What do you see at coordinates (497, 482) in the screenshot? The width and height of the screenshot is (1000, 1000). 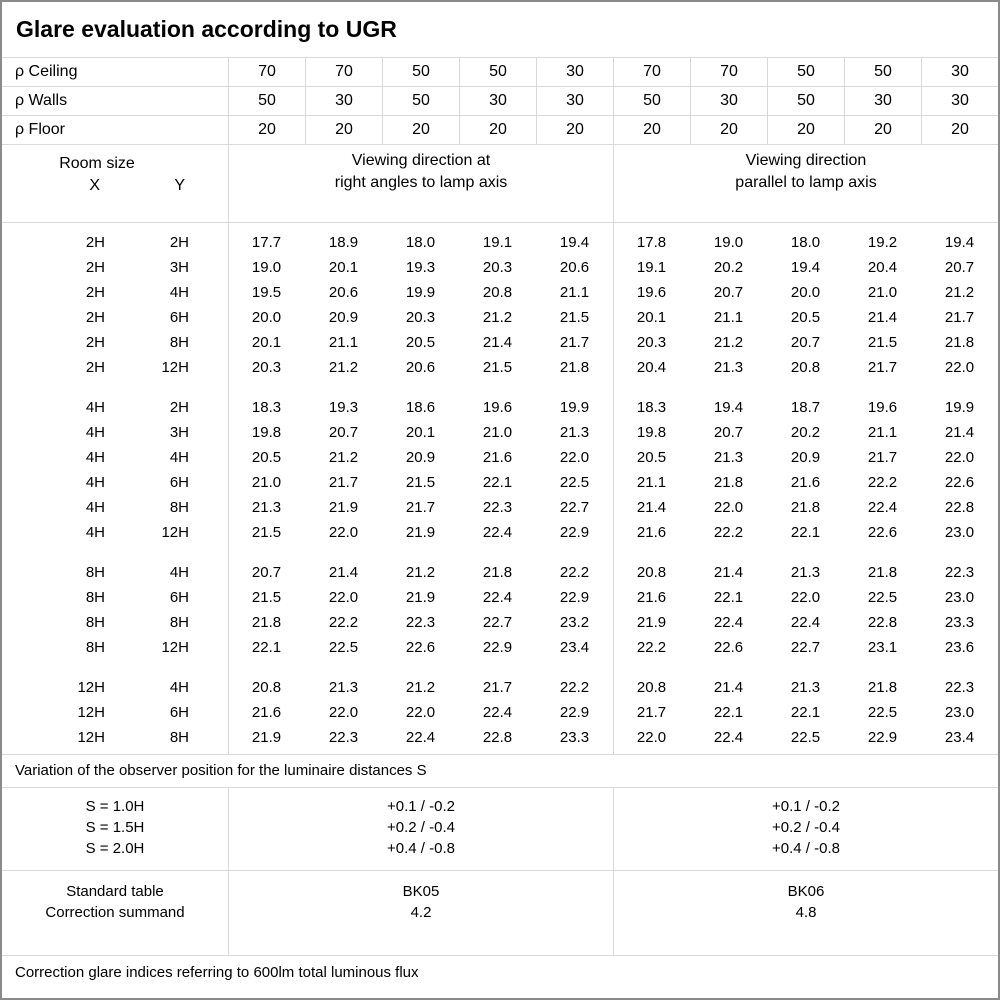 I see `ugr-value-right-angles: 22.1` at bounding box center [497, 482].